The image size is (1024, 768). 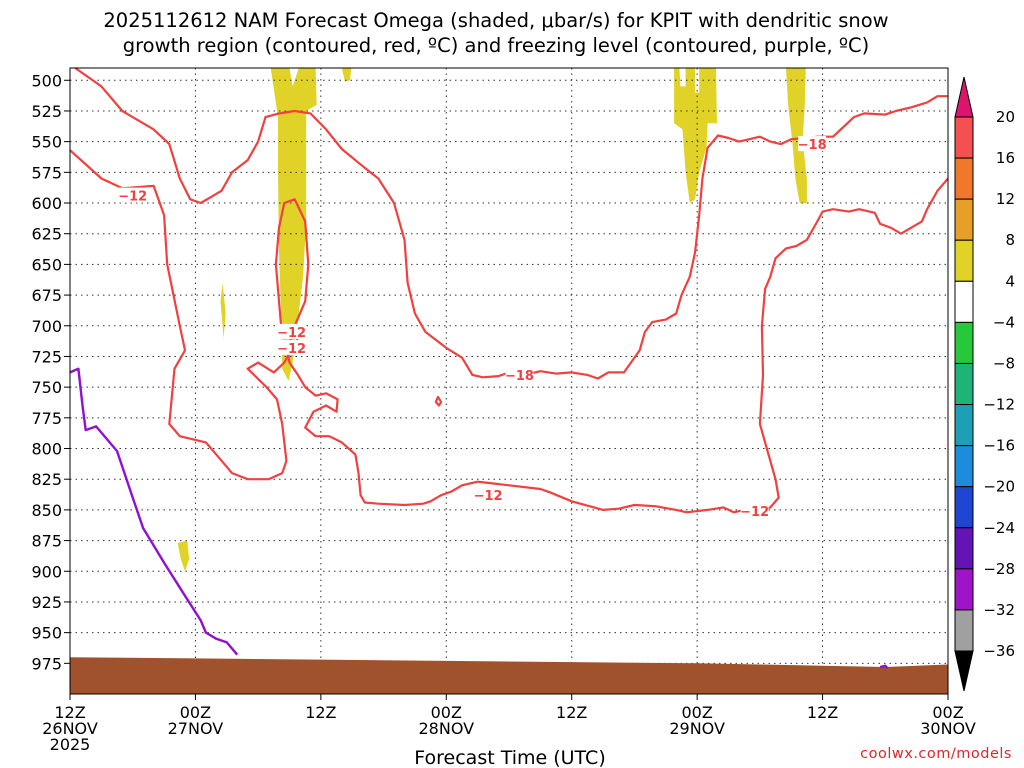 I want to click on colorbar-label: −12, so click(x=999, y=405).